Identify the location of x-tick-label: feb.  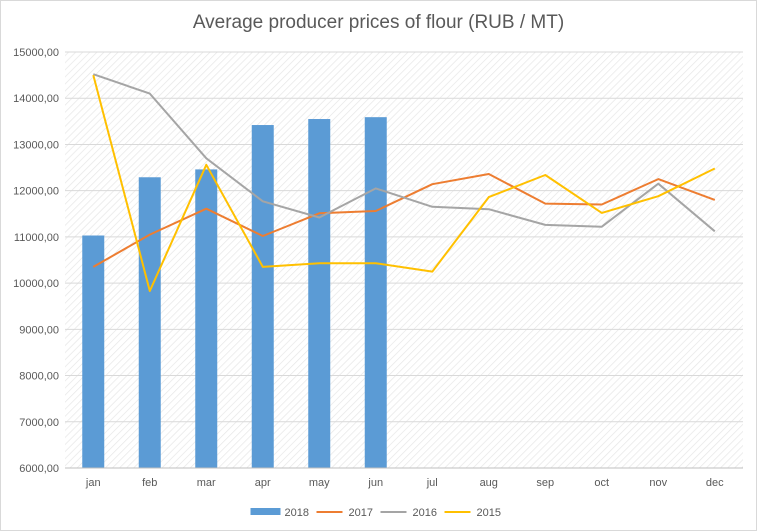
(149, 483).